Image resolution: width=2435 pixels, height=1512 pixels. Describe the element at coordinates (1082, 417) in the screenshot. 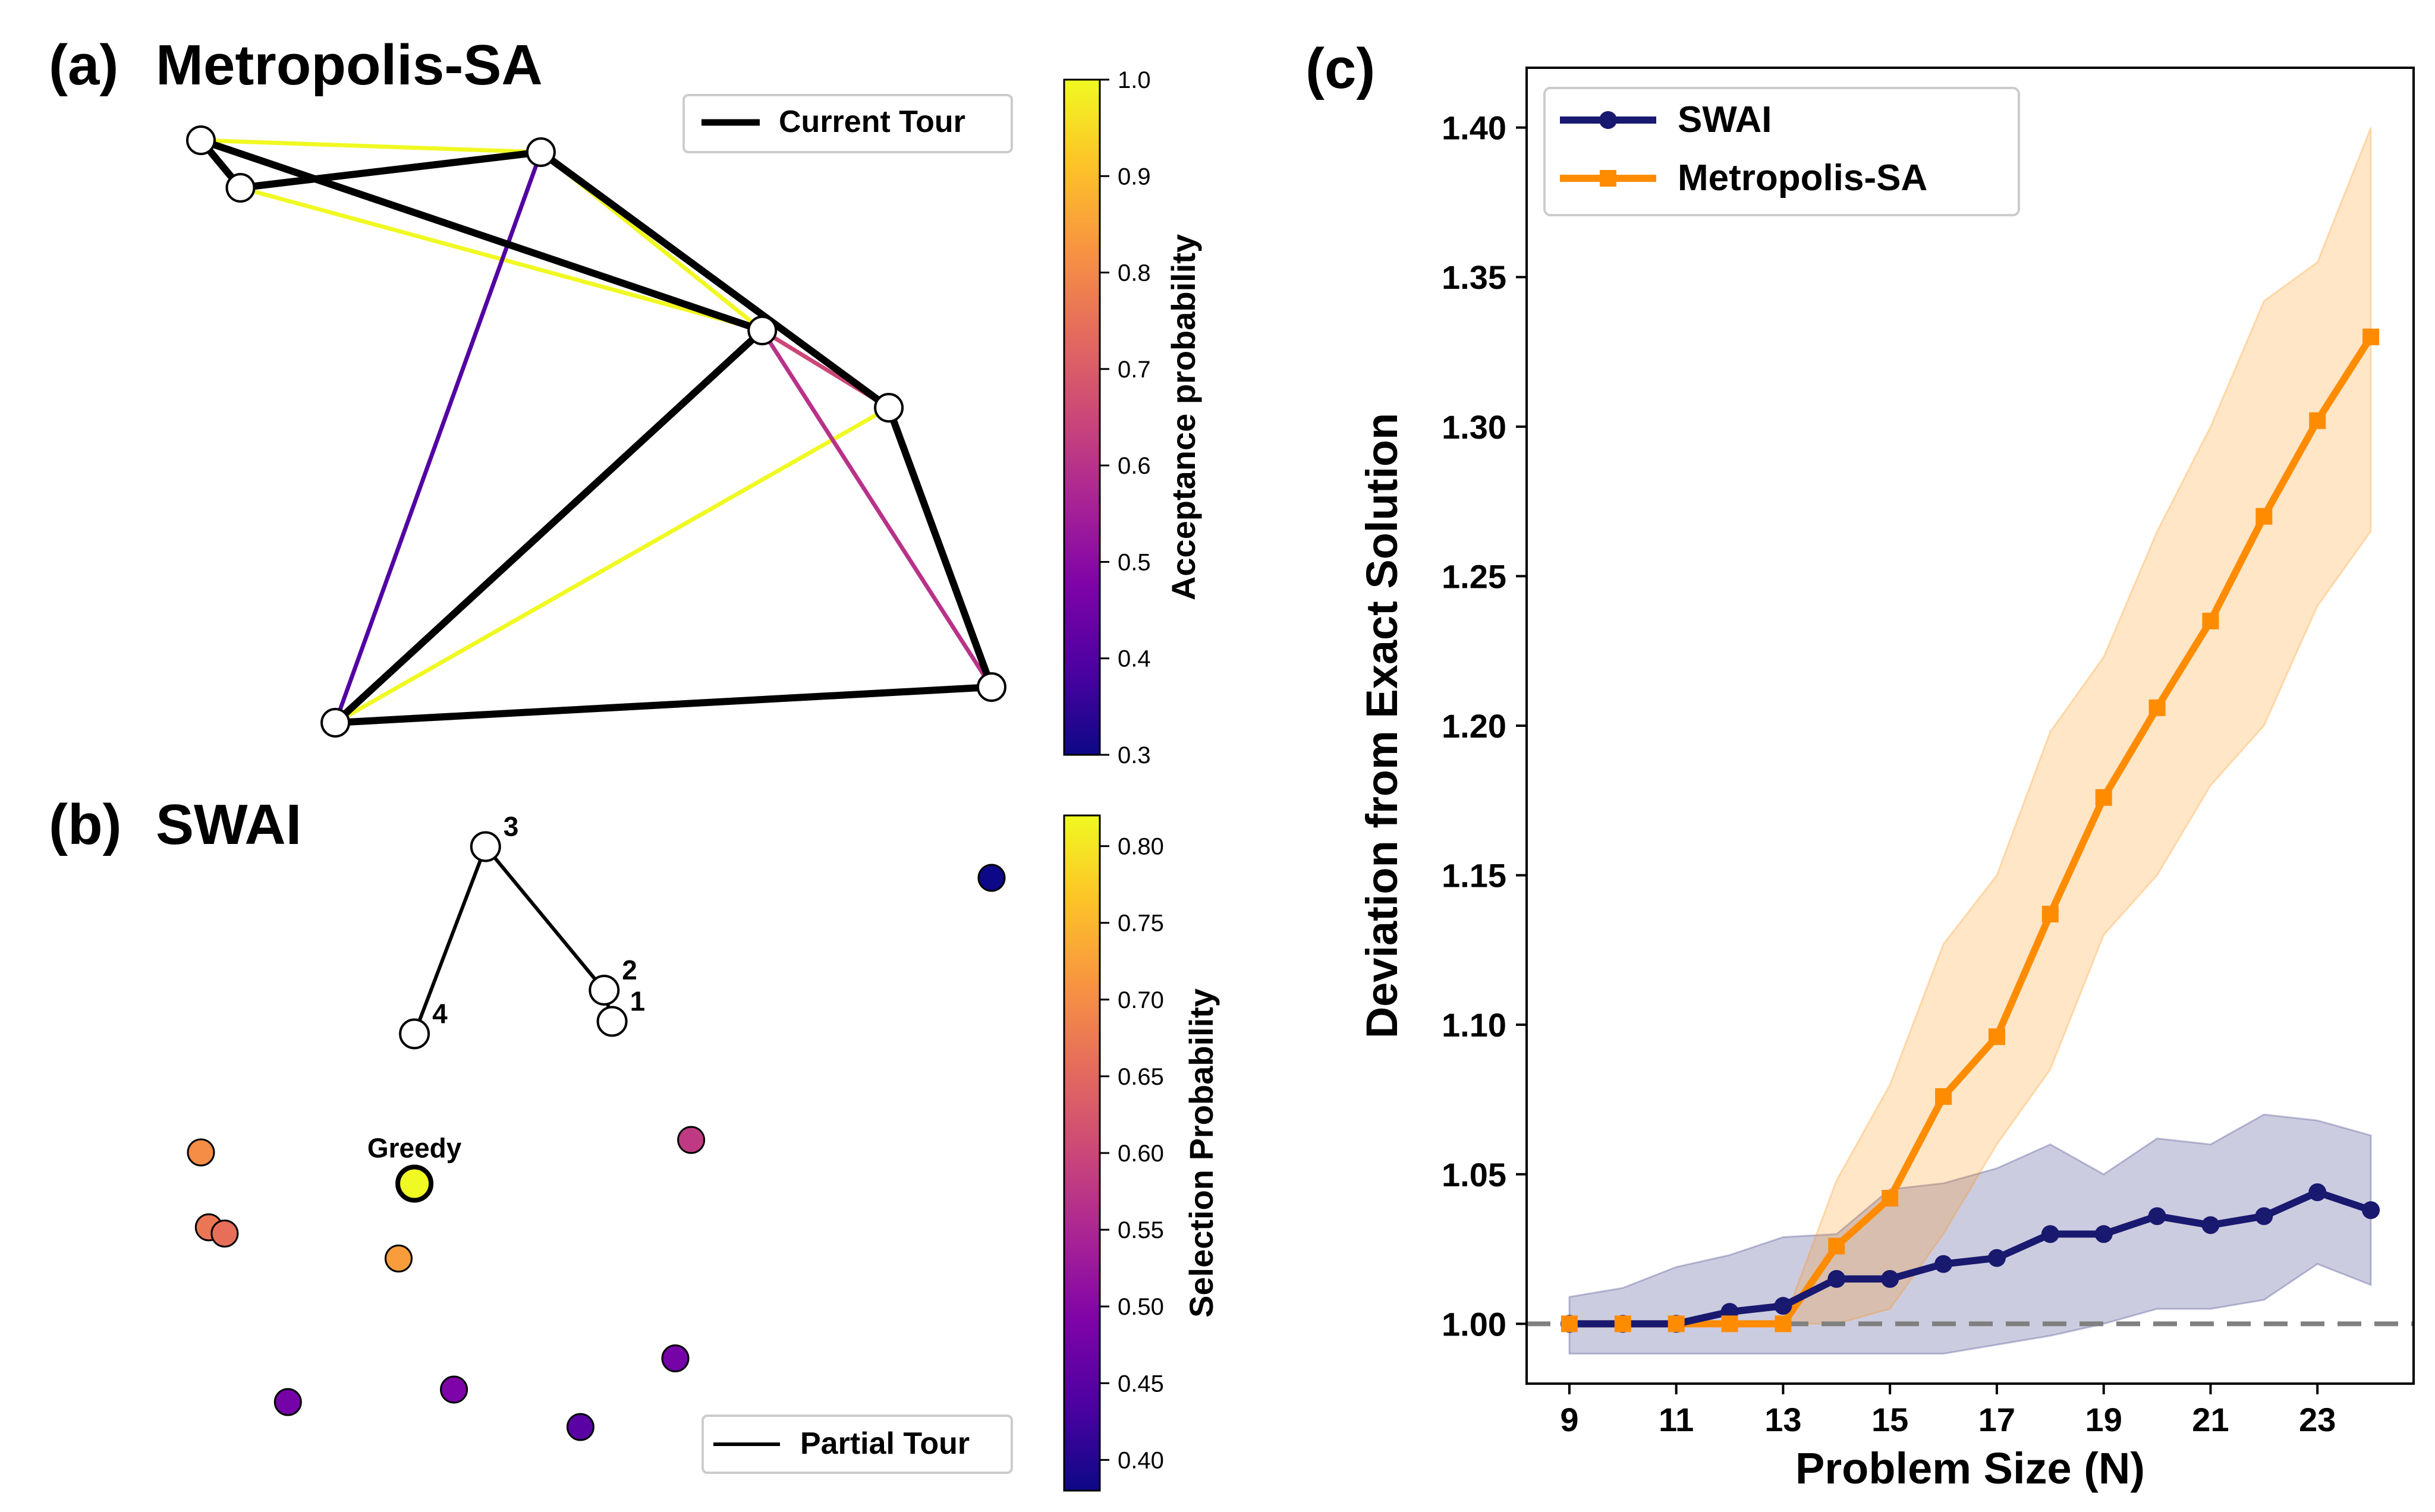

I see `panel-a-colorbar-bar` at that location.